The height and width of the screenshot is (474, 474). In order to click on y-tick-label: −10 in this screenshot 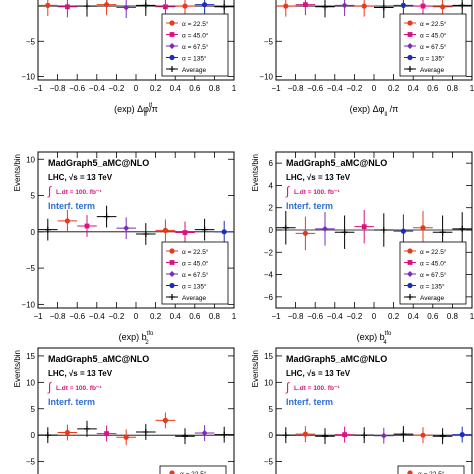, I will do `click(266, 76)`.